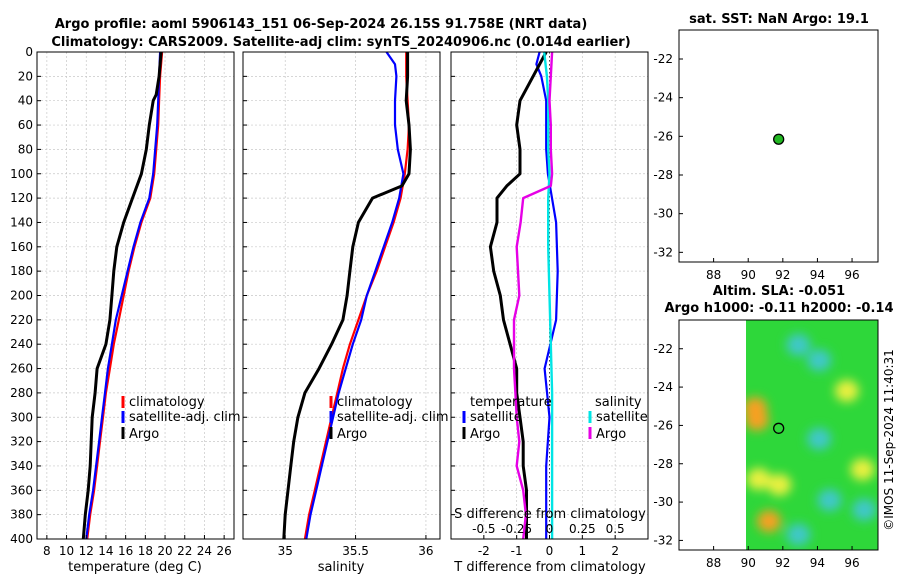 The image size is (900, 580). Describe the element at coordinates (779, 139) in the screenshot. I see `argo-position-marker` at that location.